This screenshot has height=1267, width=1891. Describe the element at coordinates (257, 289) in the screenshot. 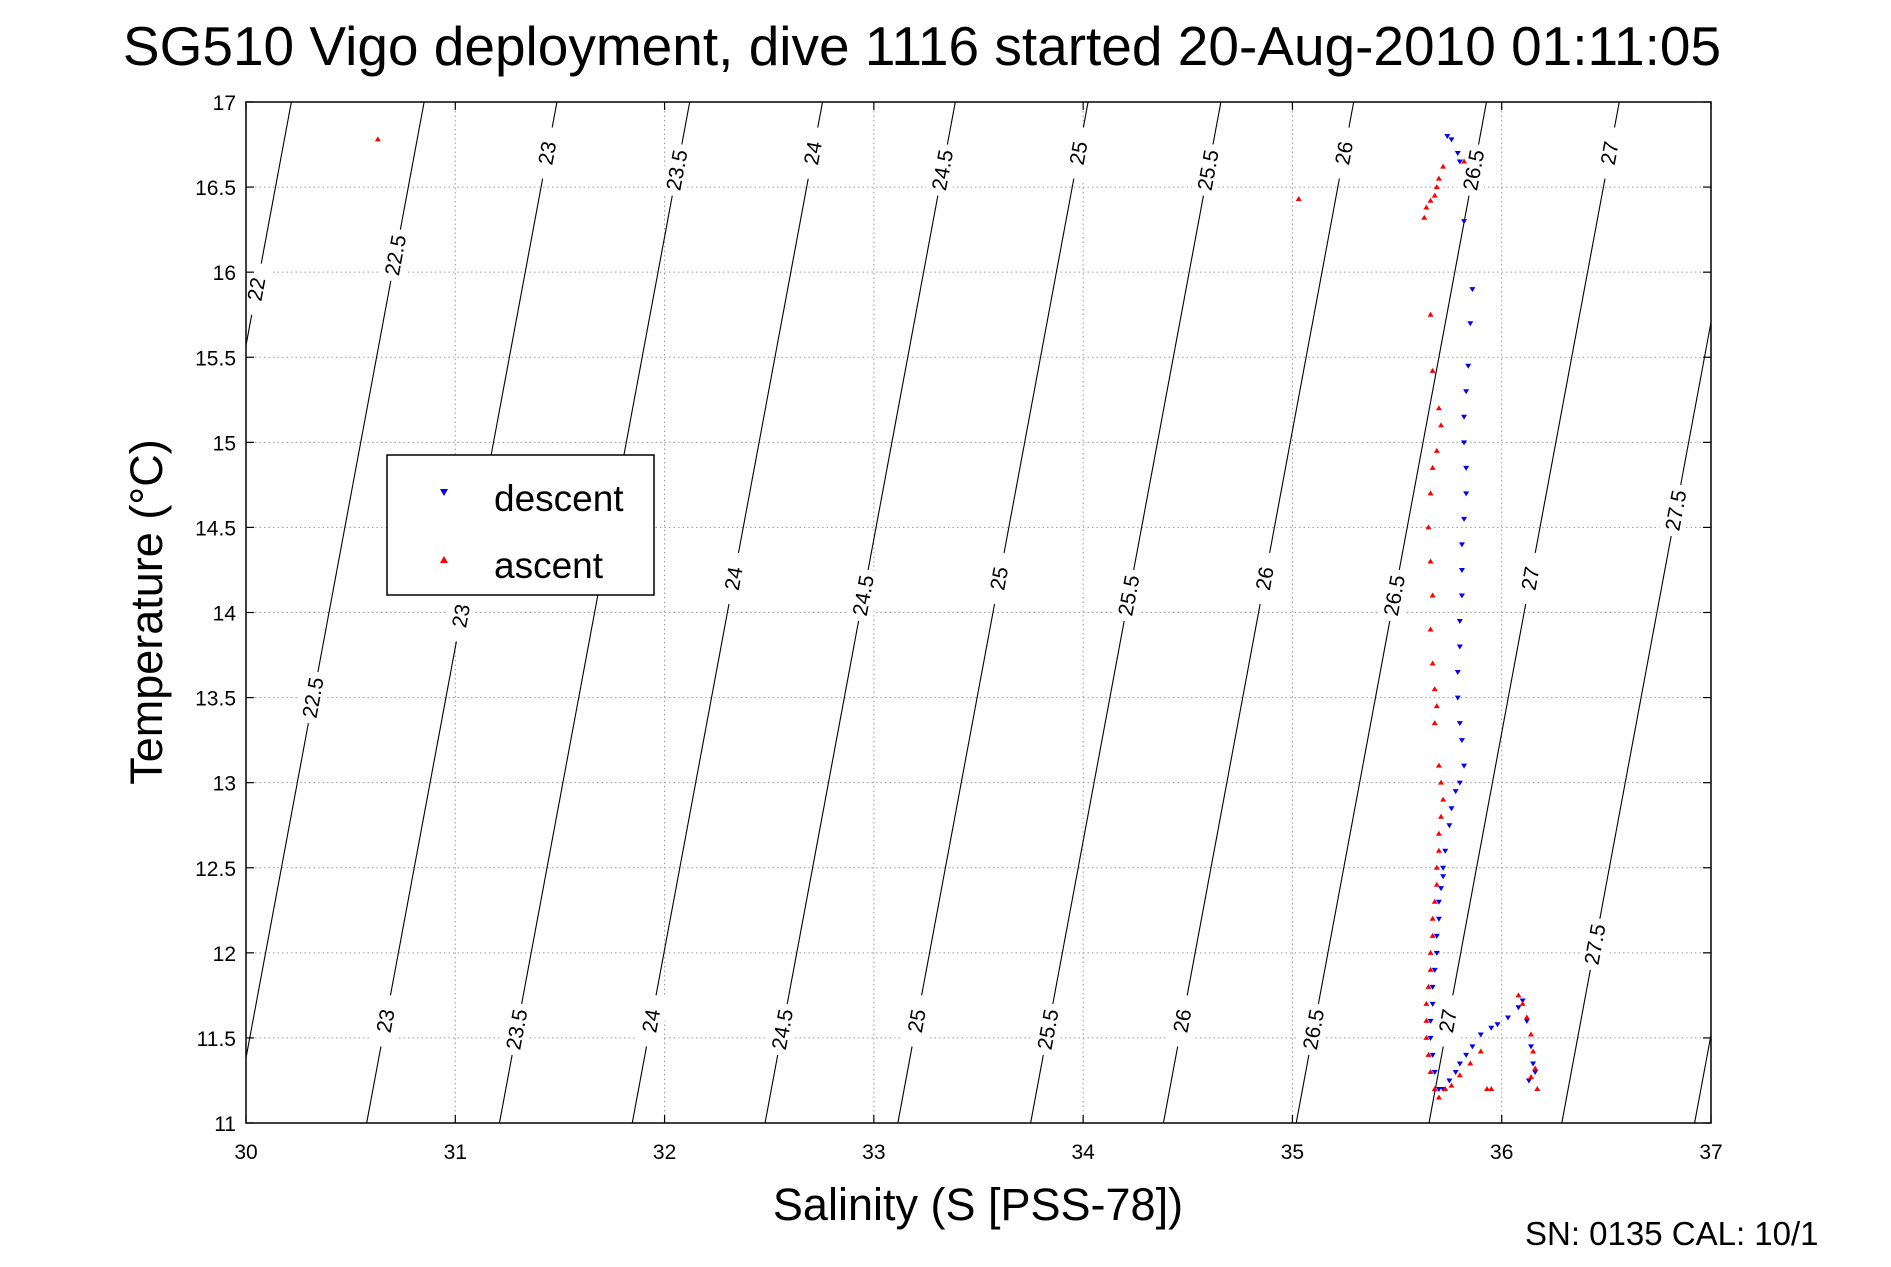

I see `contour-label: 22` at that location.